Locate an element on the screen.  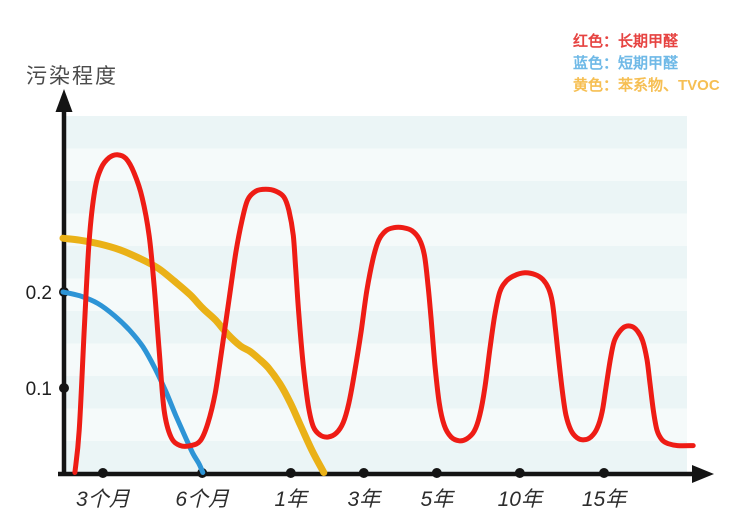
x-tick-label: 10年 is located at coordinates (521, 499).